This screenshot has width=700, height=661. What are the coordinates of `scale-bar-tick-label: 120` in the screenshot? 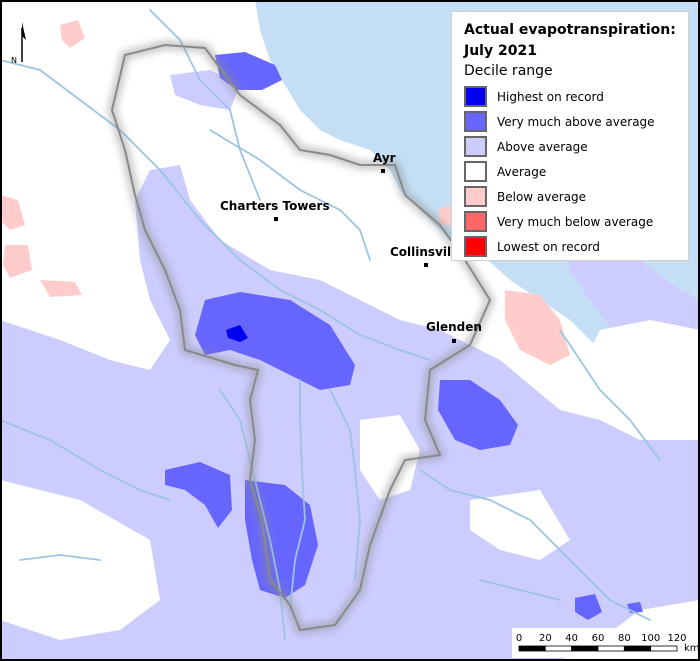 It's located at (676, 638).